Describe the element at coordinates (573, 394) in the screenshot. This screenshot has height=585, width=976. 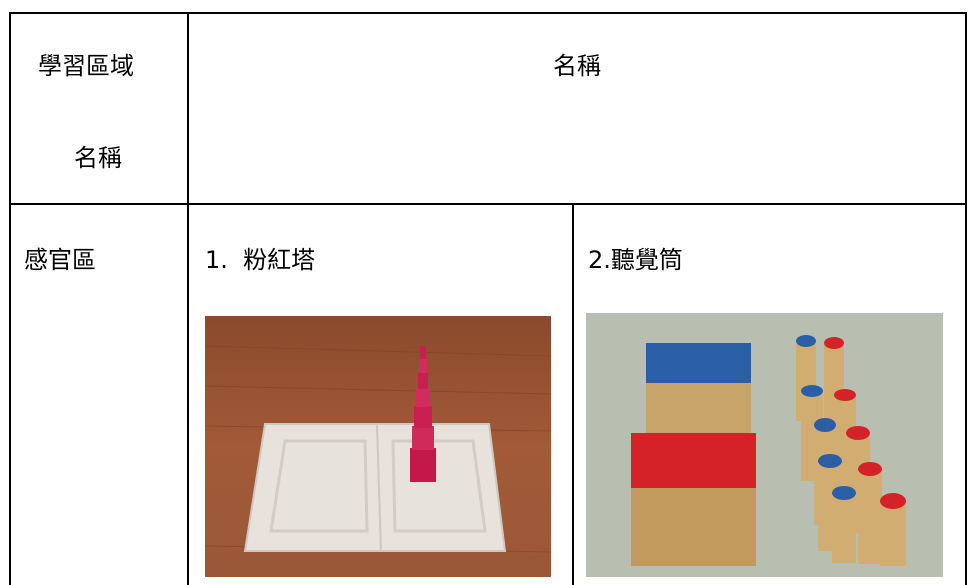
I see `border-col2` at that location.